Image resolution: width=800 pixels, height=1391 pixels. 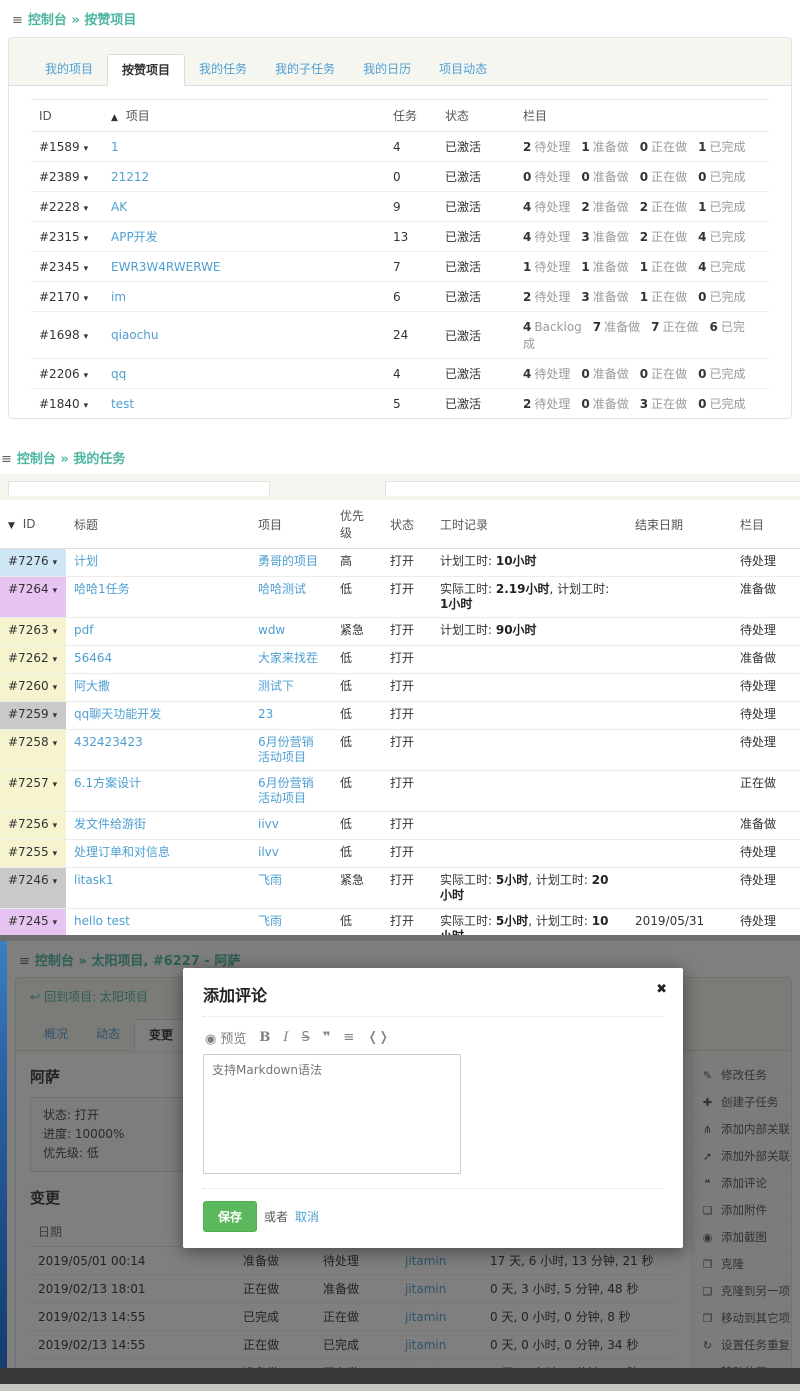 I want to click on save-button: 保存, so click(x=230, y=1216).